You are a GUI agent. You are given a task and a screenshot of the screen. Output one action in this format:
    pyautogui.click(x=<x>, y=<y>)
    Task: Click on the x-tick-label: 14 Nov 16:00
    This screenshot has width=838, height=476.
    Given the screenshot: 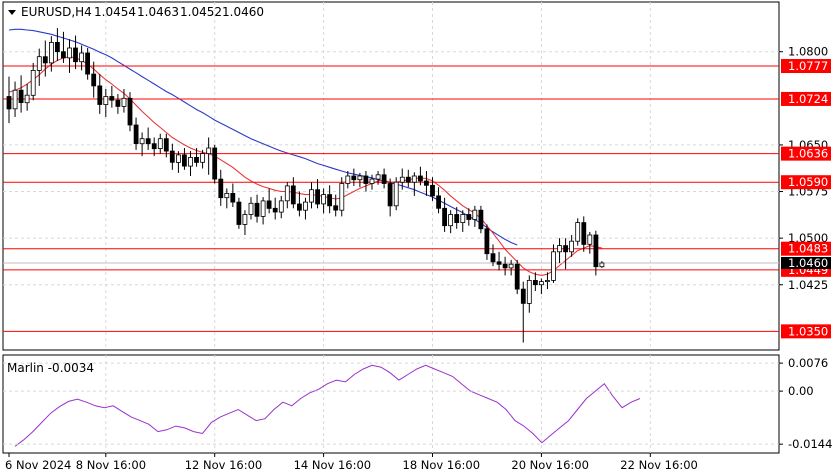 What is the action you would take?
    pyautogui.click(x=333, y=465)
    